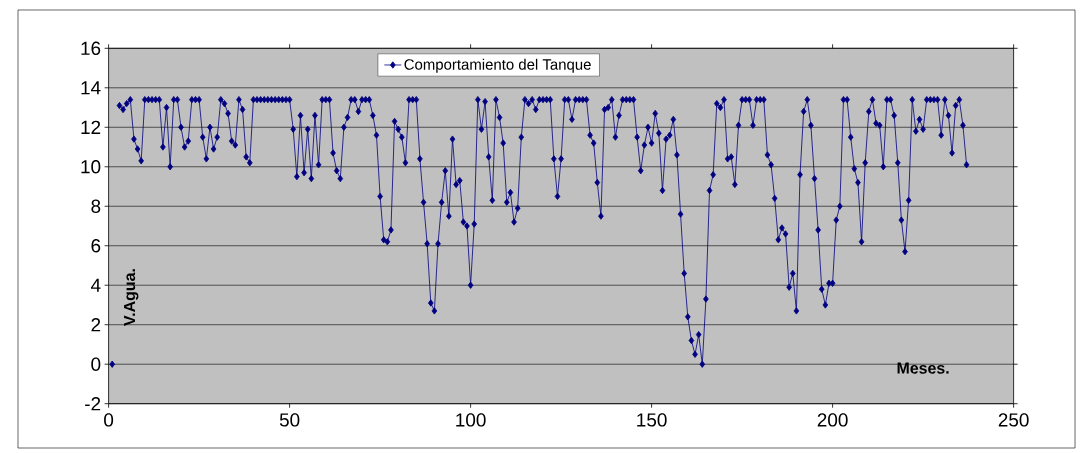 The height and width of the screenshot is (453, 1086). Describe the element at coordinates (91, 48) in the screenshot. I see `y-tick-label: 16` at that location.